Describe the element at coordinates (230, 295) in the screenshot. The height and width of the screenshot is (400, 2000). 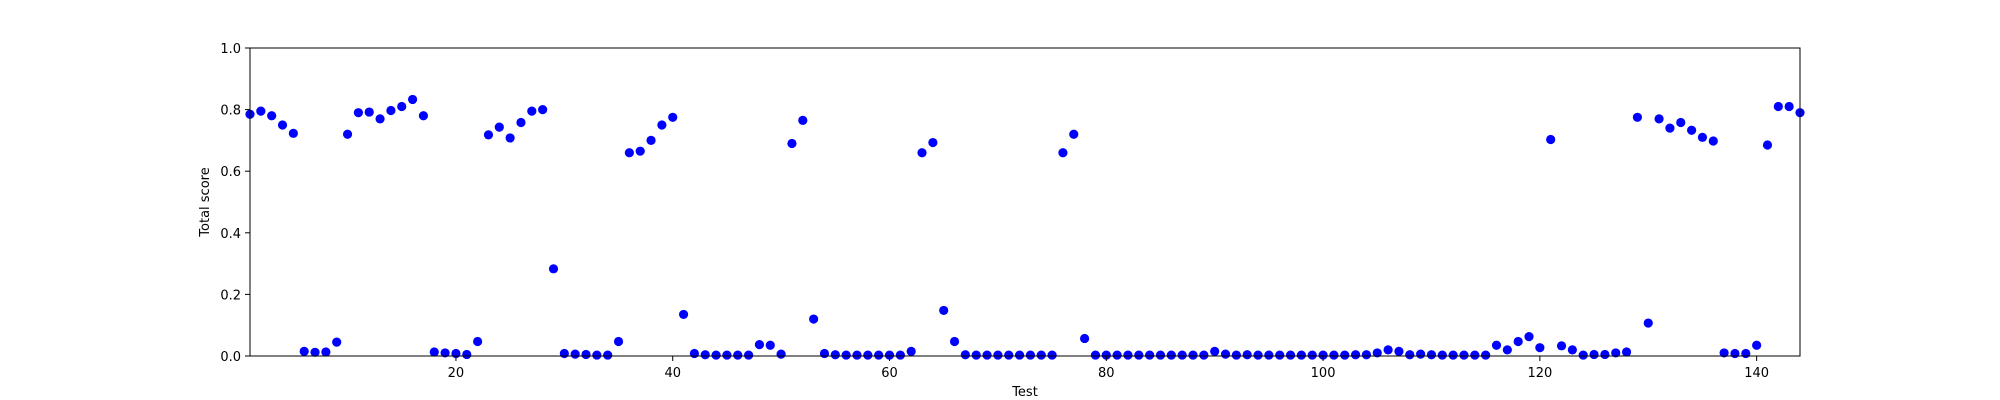
I see `y-tick-label: 0.2` at that location.